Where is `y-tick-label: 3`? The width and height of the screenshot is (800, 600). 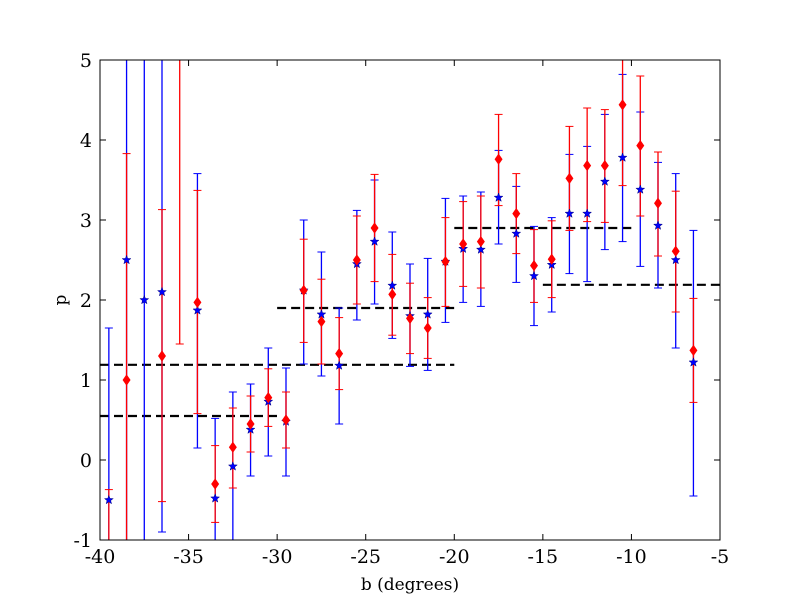
y-tick-label: 3 is located at coordinates (86, 221).